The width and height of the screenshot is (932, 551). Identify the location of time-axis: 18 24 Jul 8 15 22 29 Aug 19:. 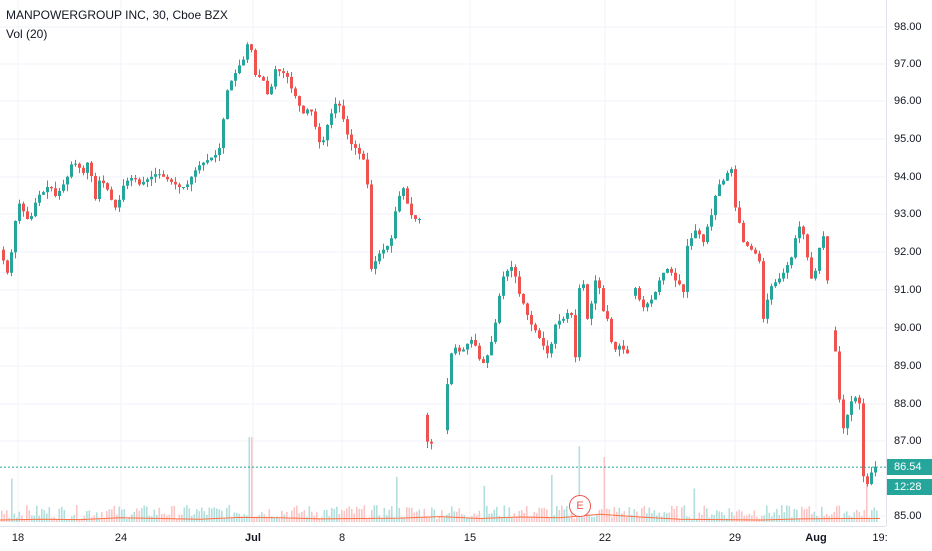
(444, 538).